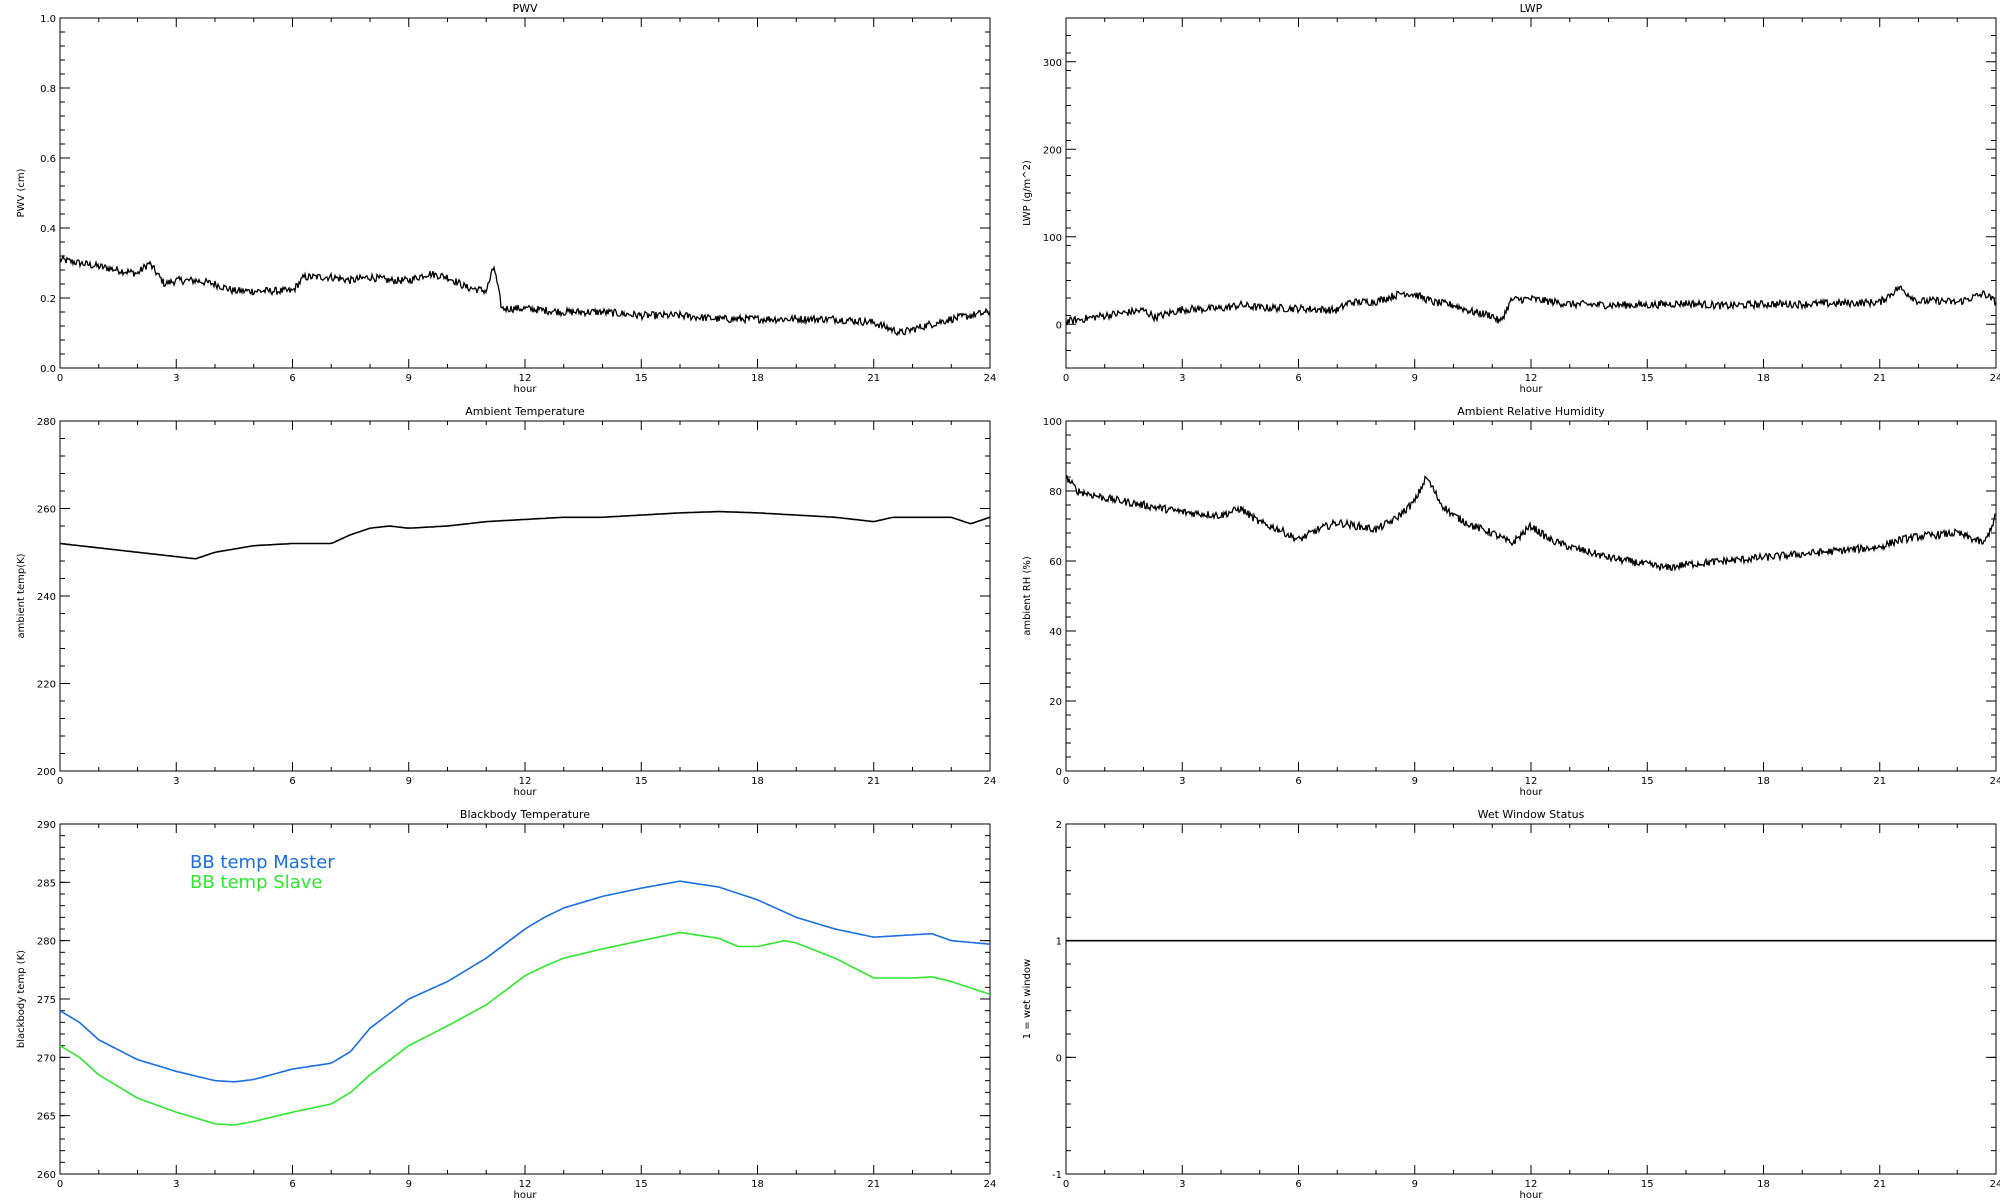 The image size is (2000, 1200). I want to click on y-axis-label: blackbody temp (K), so click(21, 999).